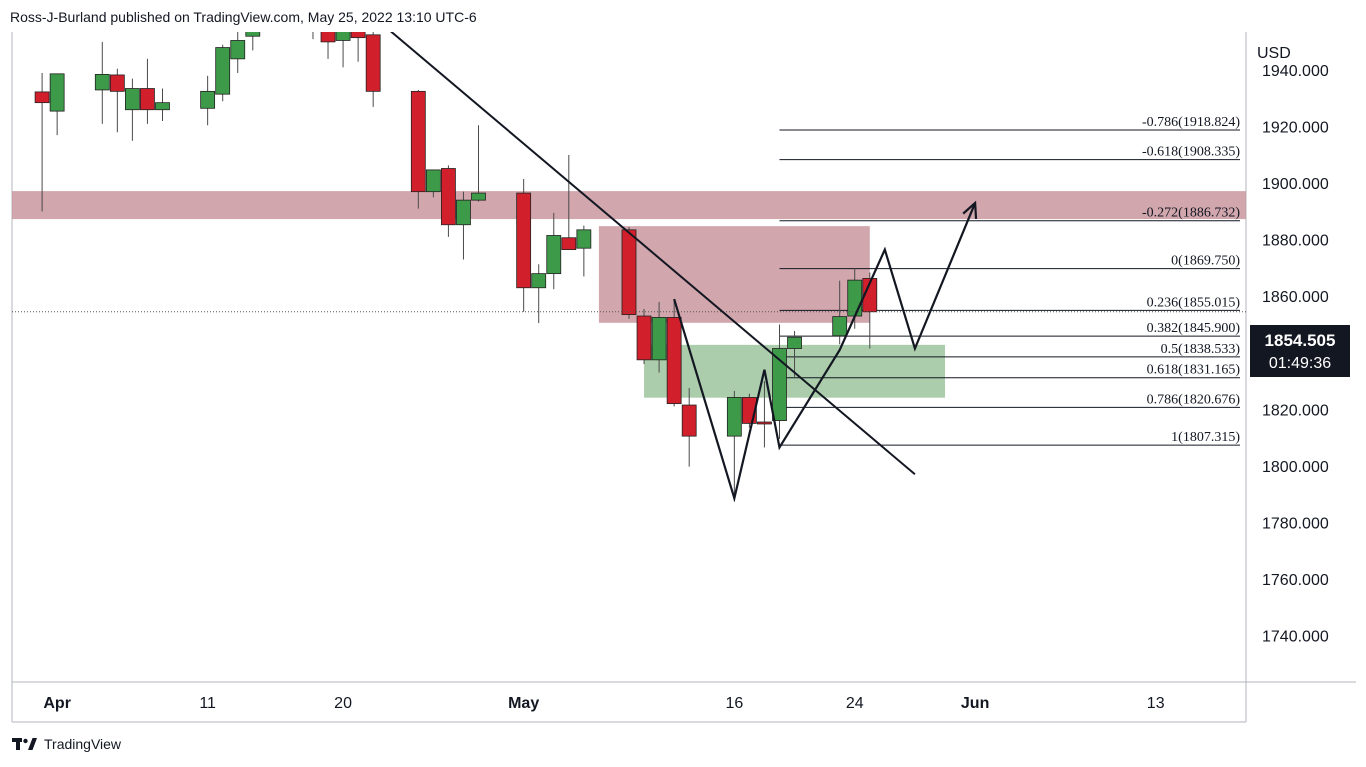 This screenshot has height=767, width=1366. What do you see at coordinates (1295, 184) in the screenshot?
I see `price-axis-tick: 1900.000` at bounding box center [1295, 184].